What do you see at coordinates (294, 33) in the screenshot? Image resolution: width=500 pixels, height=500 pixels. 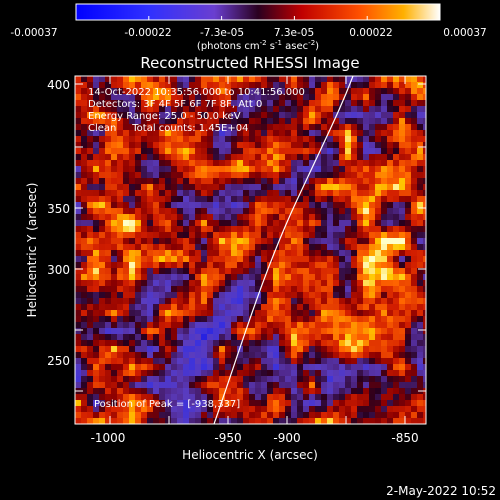 I see `colorbar-tick-label: 7.3e-05` at bounding box center [294, 33].